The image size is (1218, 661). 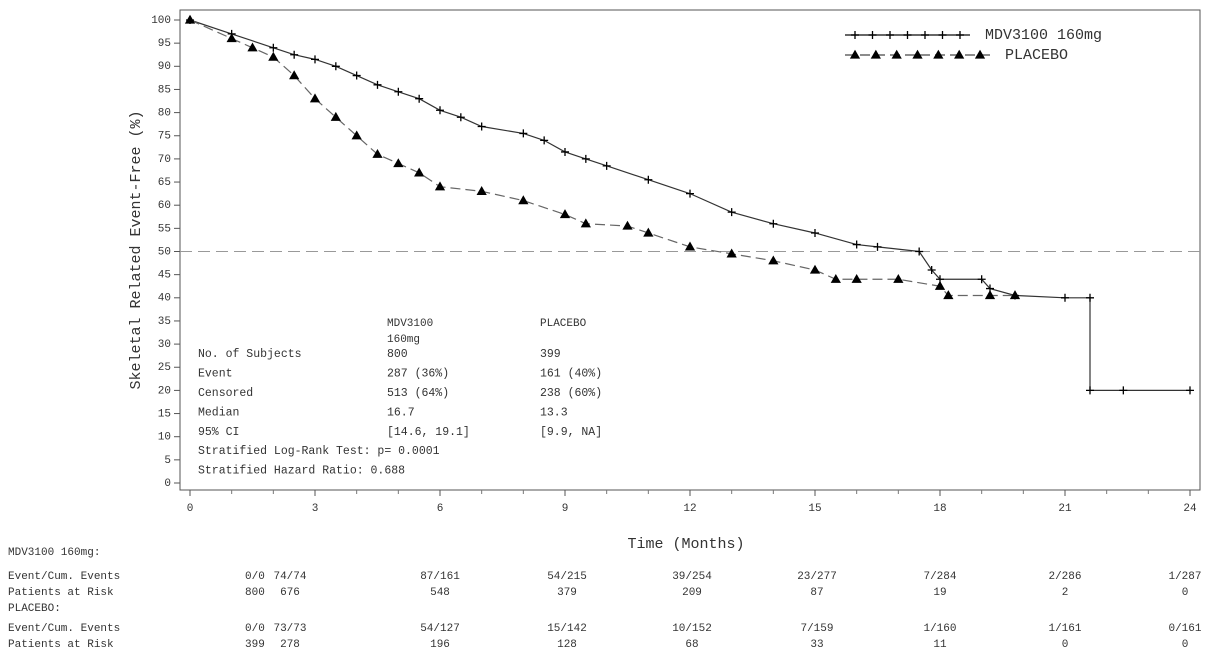 What do you see at coordinates (939, 577) in the screenshot?
I see `risk-cell: 7/284` at bounding box center [939, 577].